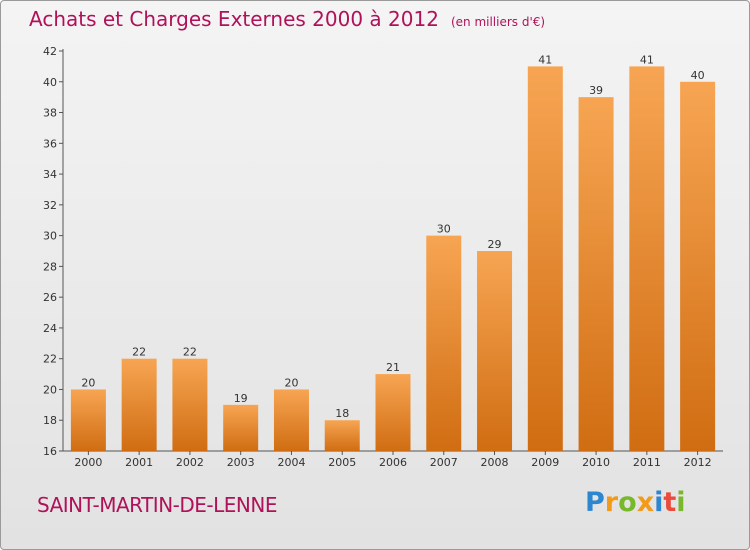 Image resolution: width=750 pixels, height=550 pixels. Describe the element at coordinates (393, 367) in the screenshot. I see `bar-value-label: 21` at that location.